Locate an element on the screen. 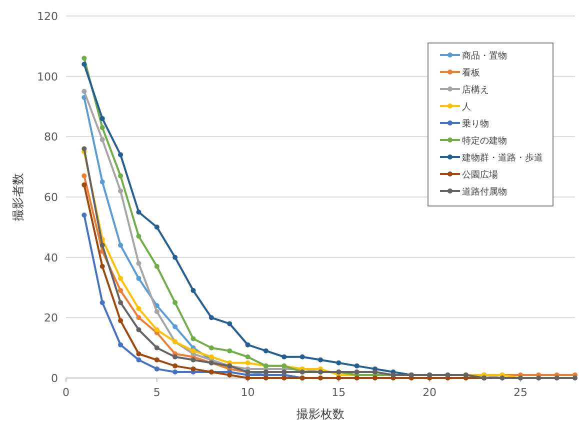 Image resolution: width=579 pixels, height=426 pixels. x-tick-label: 20 is located at coordinates (429, 392).